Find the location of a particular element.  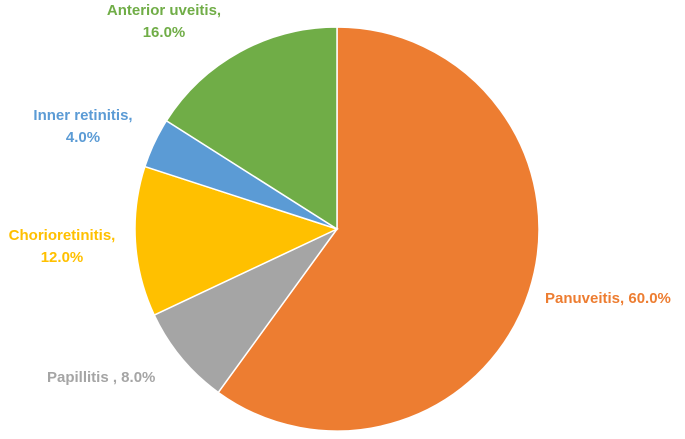

data-label-chorioretinitis: Chorioretinitis, 12.0% is located at coordinates (62, 246).